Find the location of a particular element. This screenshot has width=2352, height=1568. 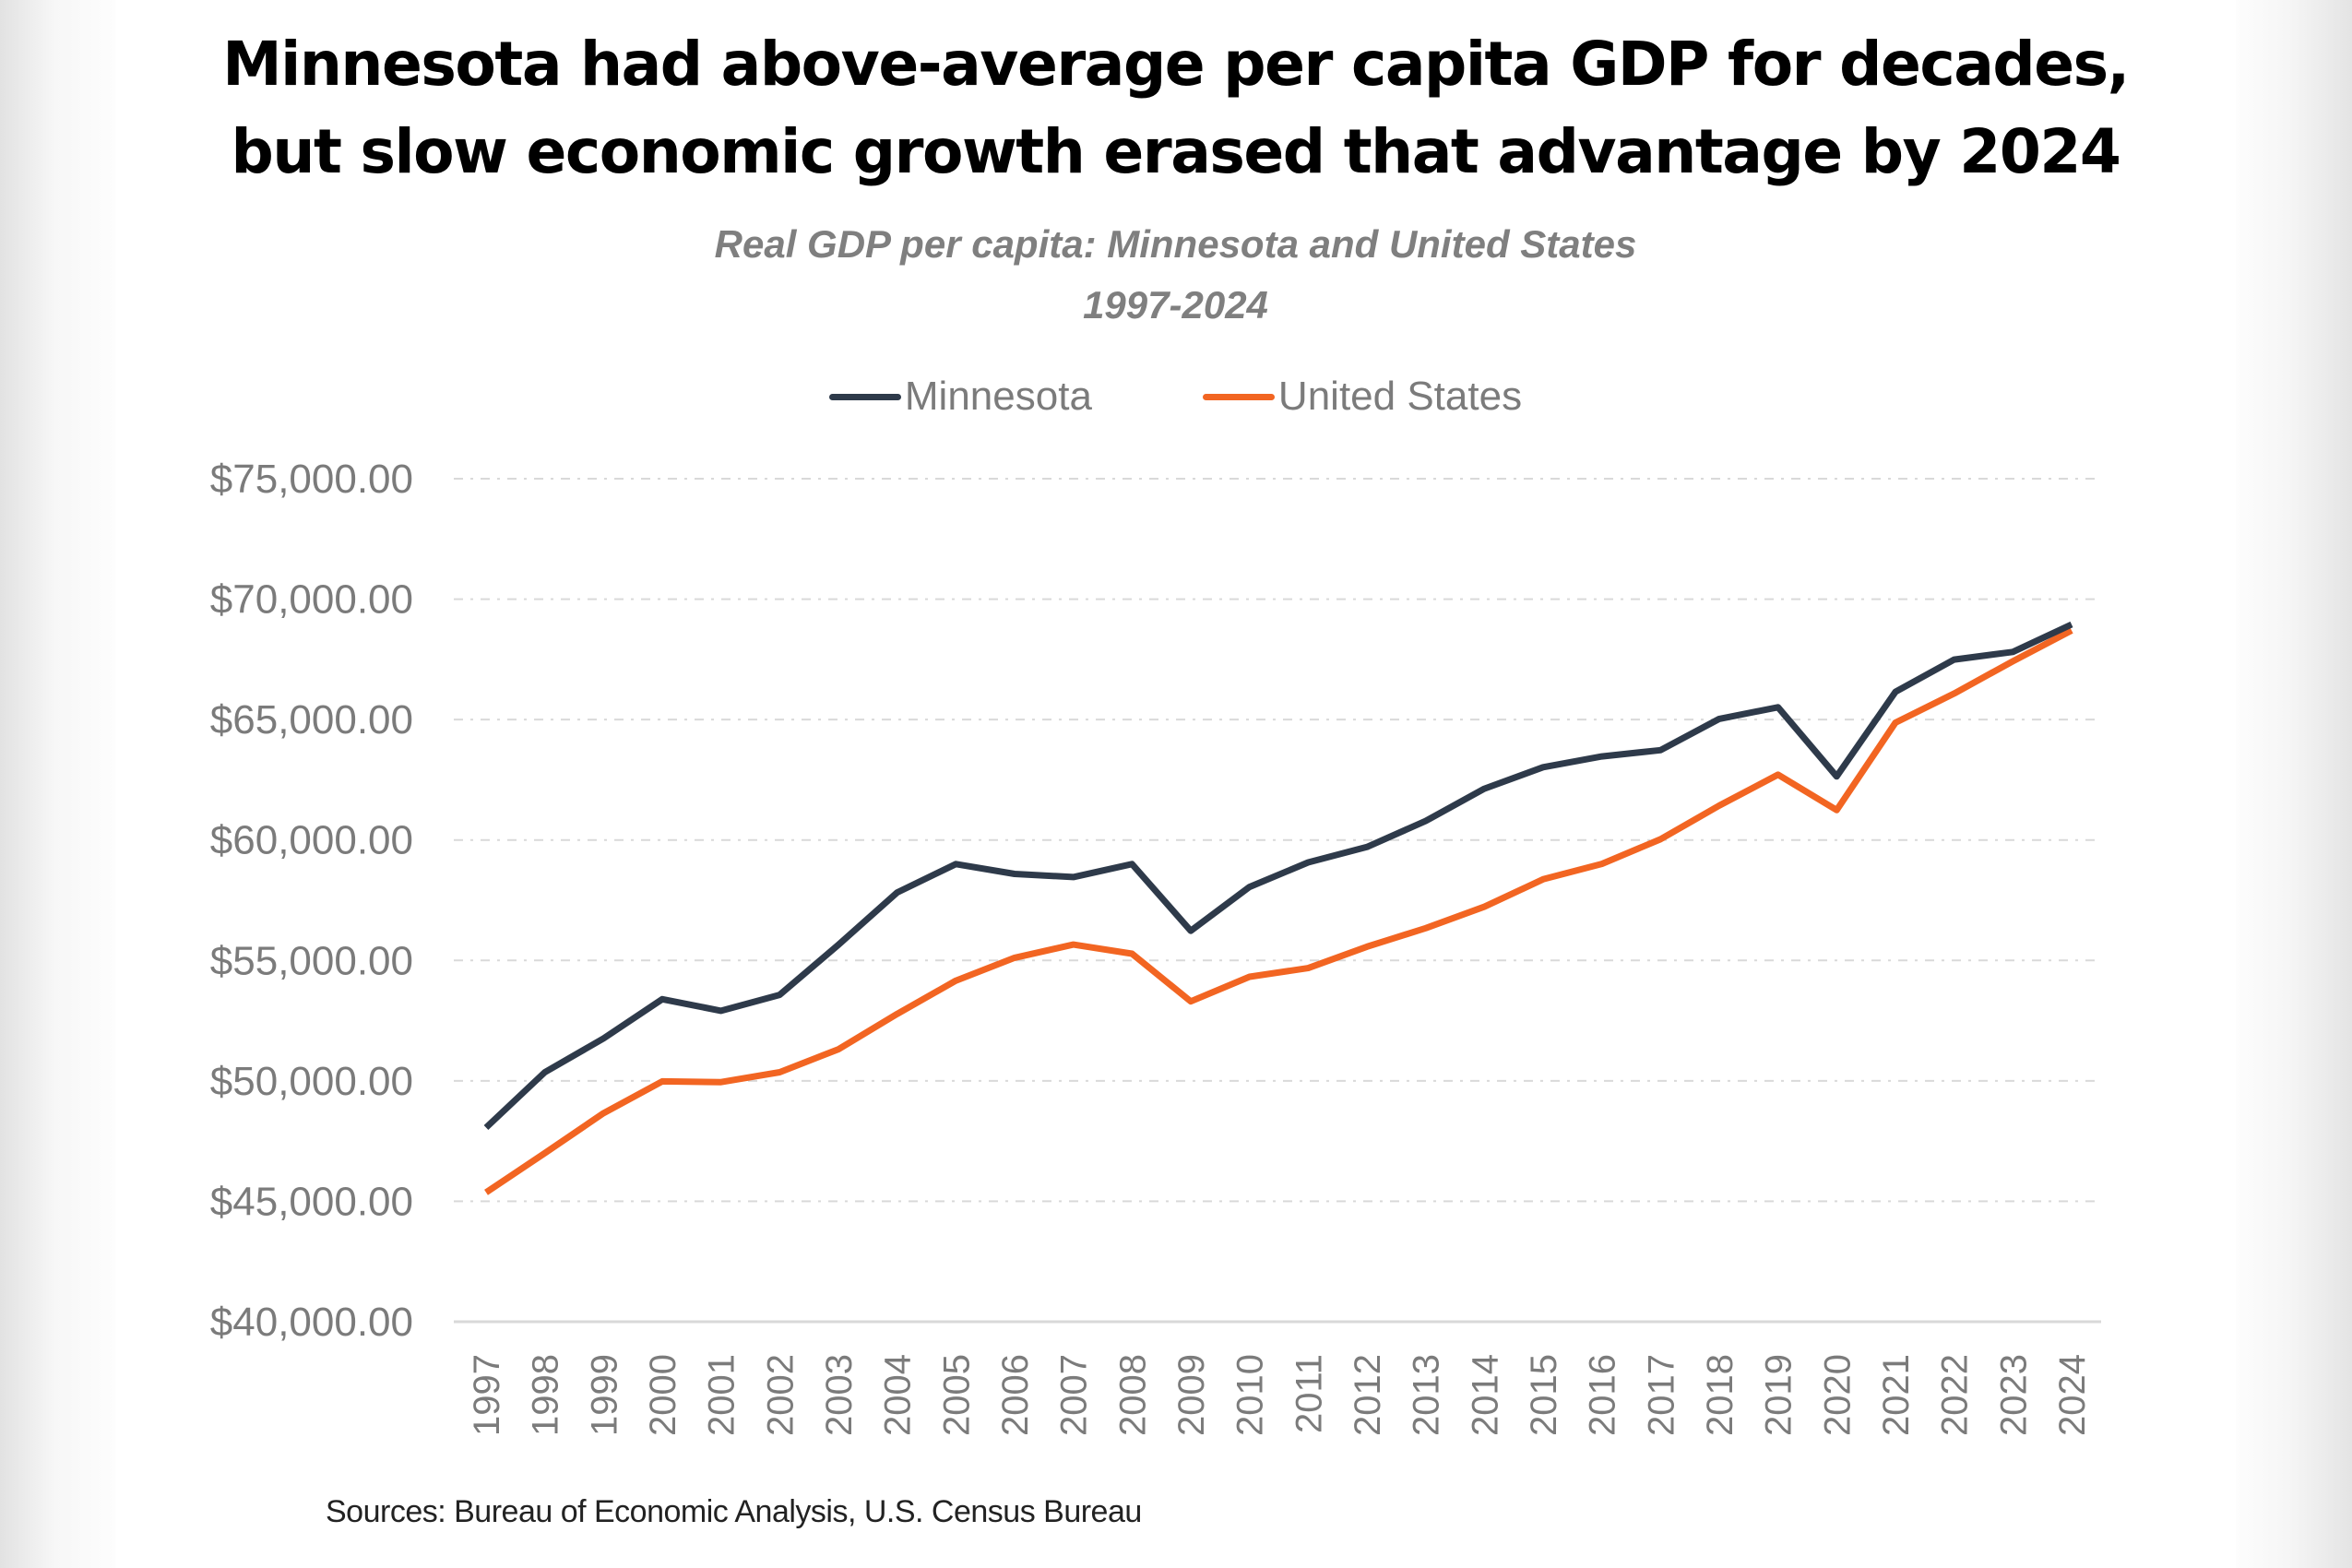

x-tick-label: 2006 is located at coordinates (1015, 1395).